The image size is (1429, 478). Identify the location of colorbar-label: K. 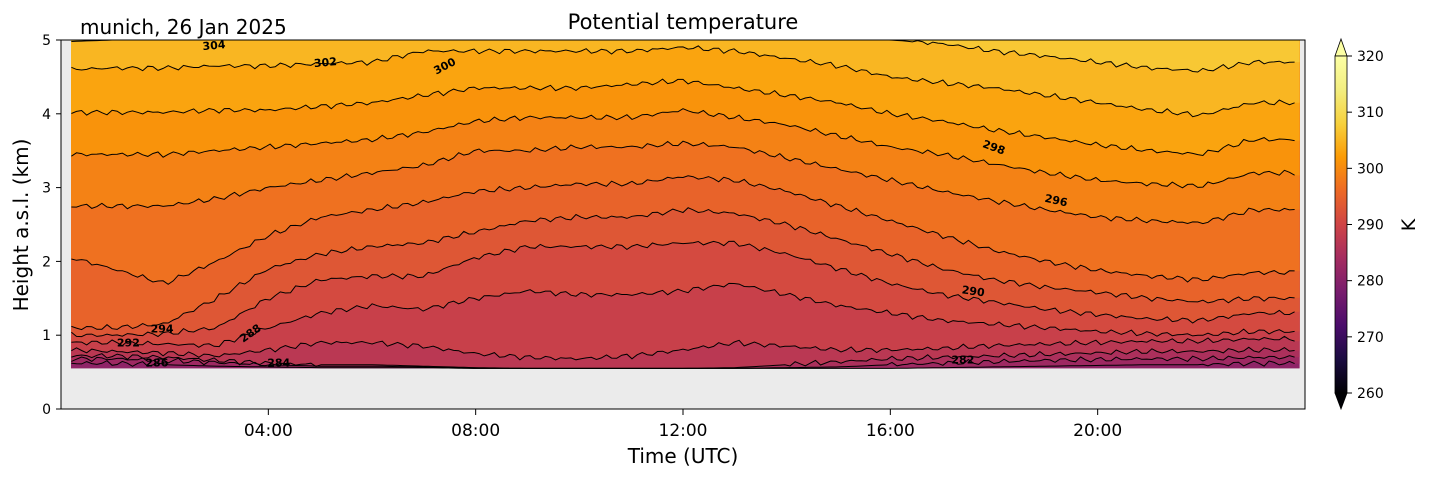
(1409, 224).